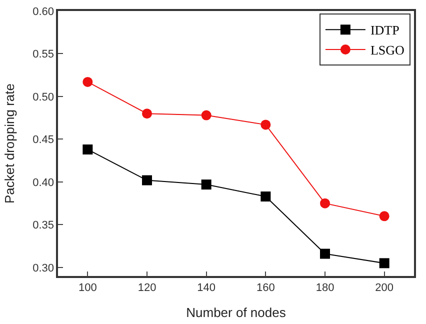 The image size is (426, 324). Describe the element at coordinates (325, 288) in the screenshot. I see `x-tick-label: 180` at that location.